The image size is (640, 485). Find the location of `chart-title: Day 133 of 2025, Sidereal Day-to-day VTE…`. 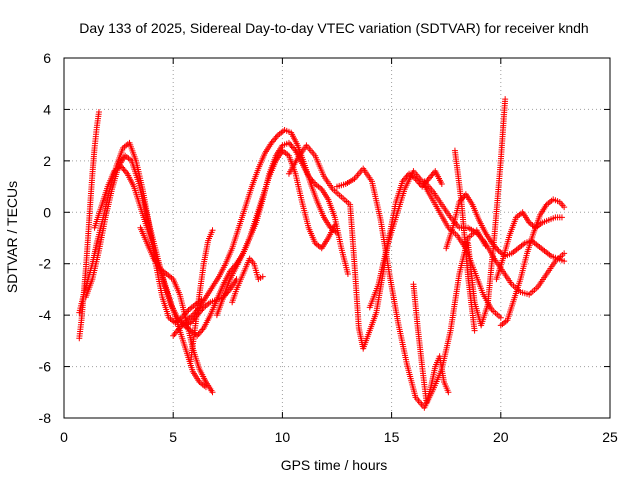

chart-title: Day 133 of 2025, Sidereal Day-to-day VTE… is located at coordinates (333, 28).